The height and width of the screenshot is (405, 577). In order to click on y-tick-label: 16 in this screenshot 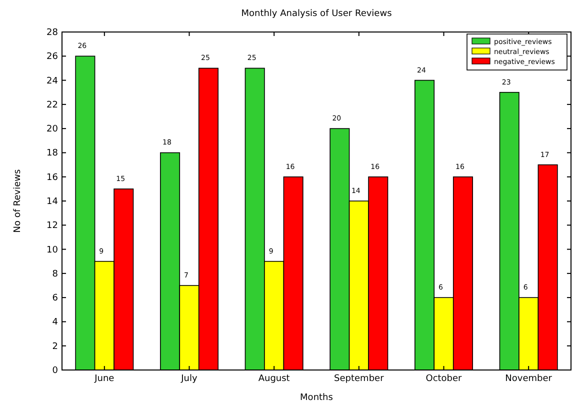, I will do `click(52, 177)`.